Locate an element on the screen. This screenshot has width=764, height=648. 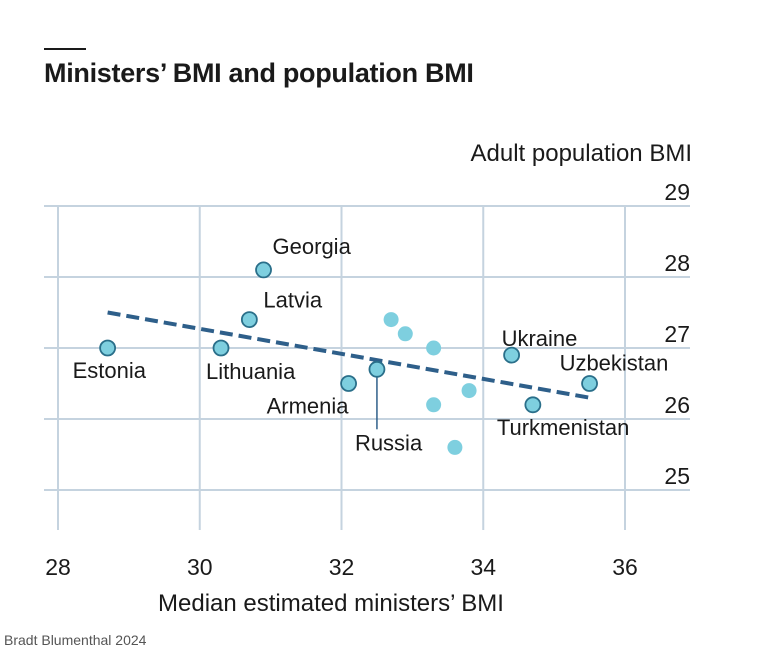
point-label: Turkmenistan is located at coordinates (563, 427).